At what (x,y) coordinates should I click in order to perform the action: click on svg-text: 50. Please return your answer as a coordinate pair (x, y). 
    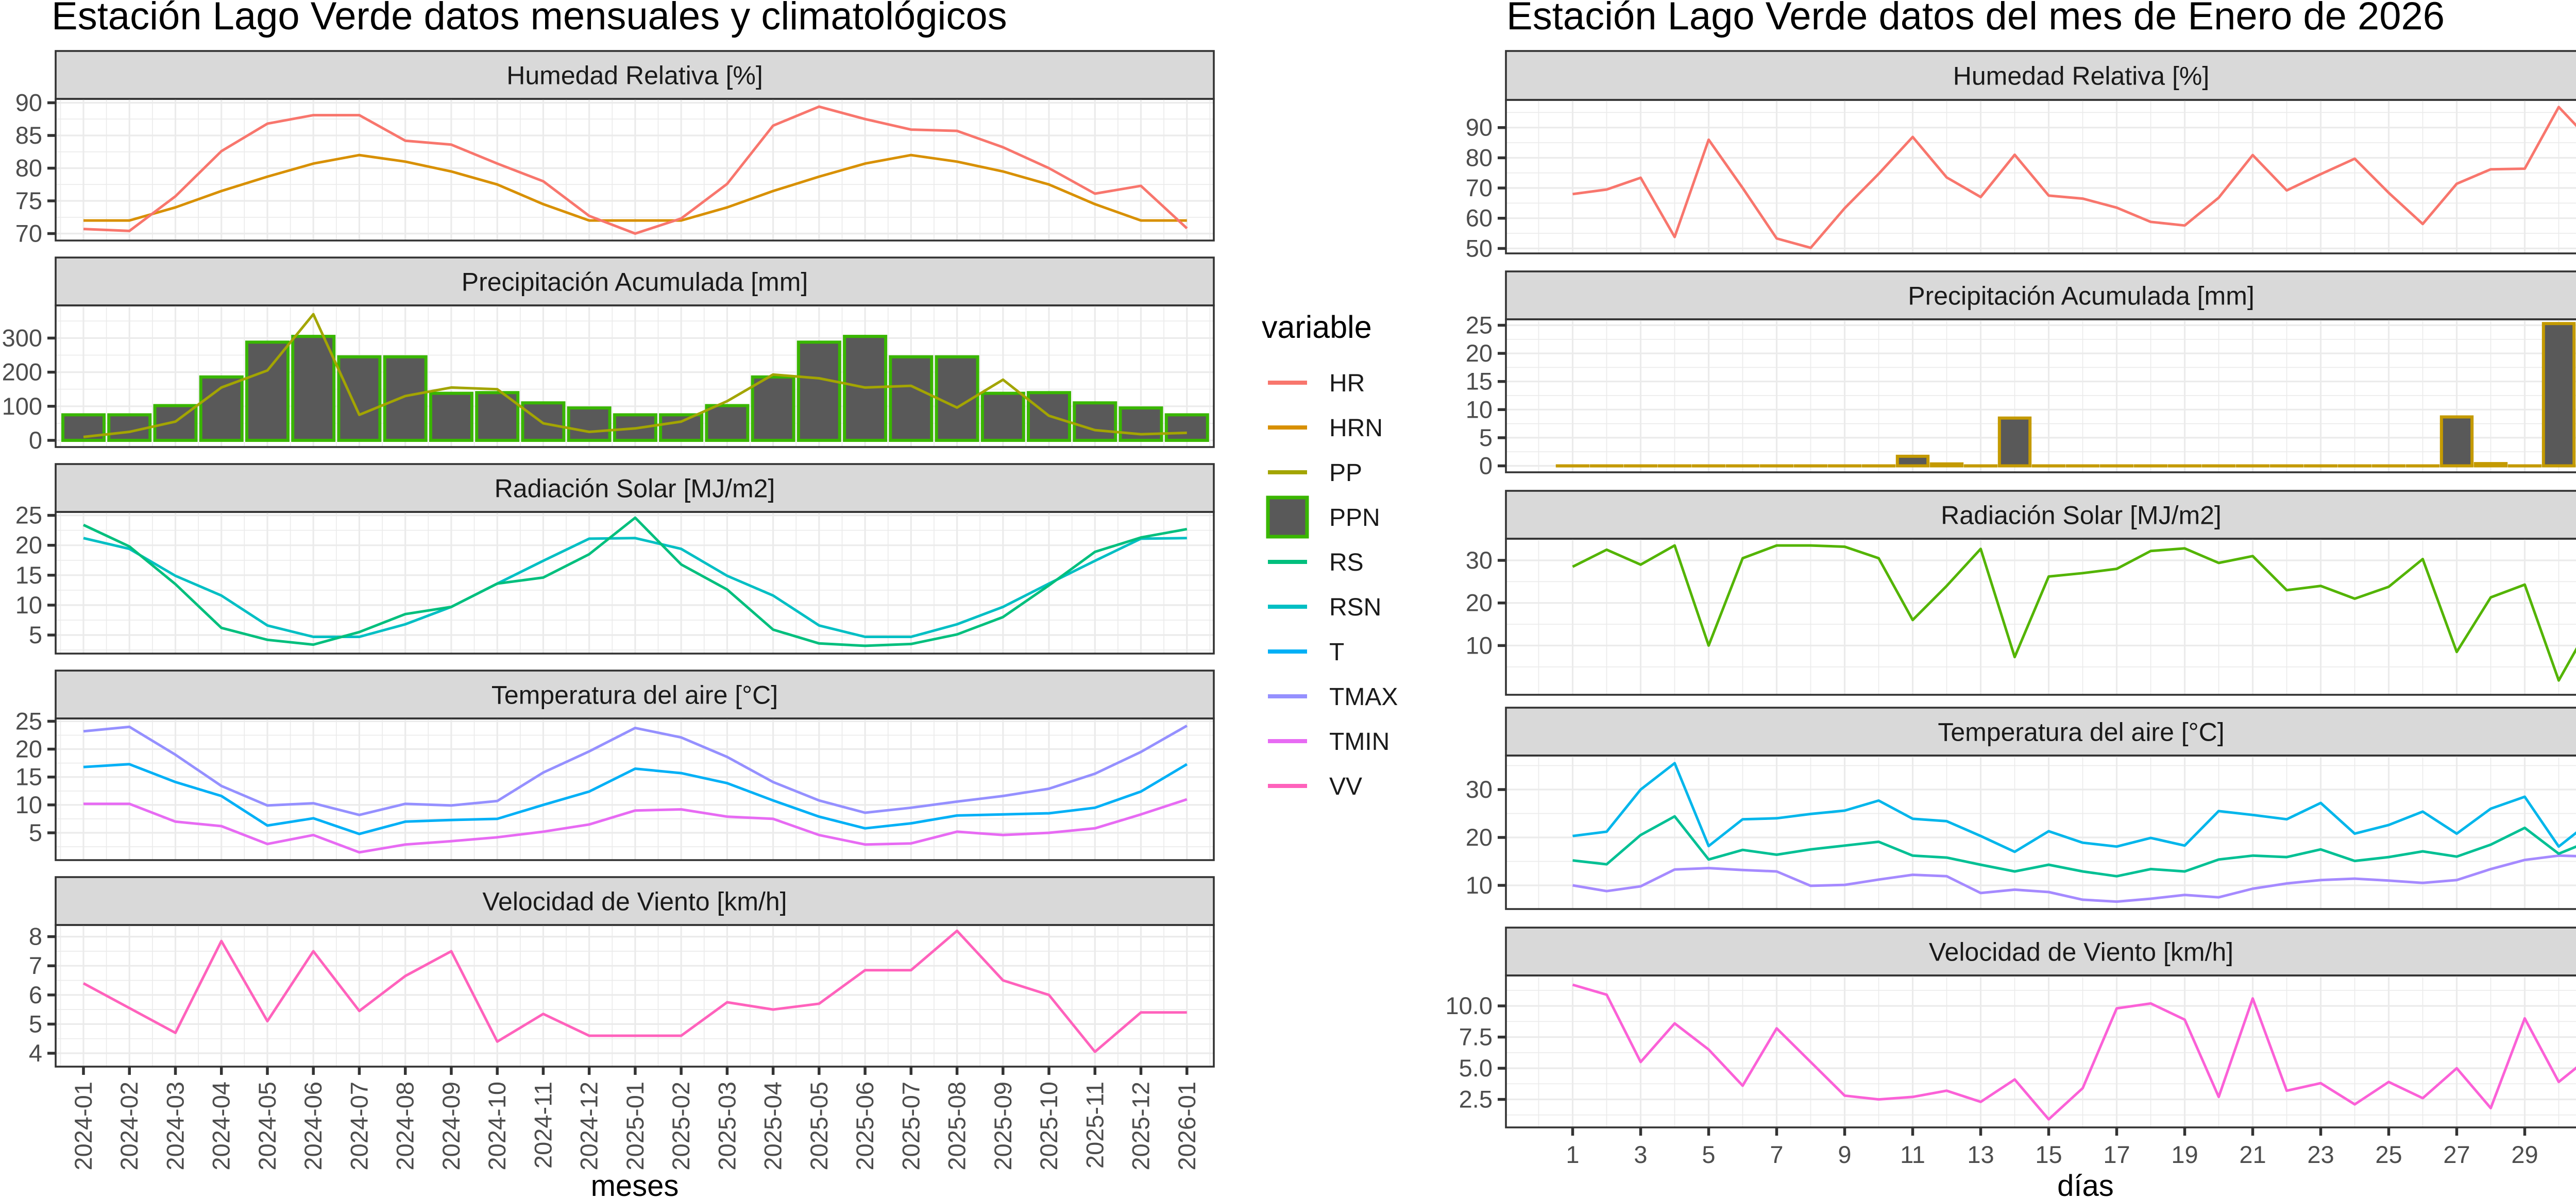
    Looking at the image, I should click on (1479, 248).